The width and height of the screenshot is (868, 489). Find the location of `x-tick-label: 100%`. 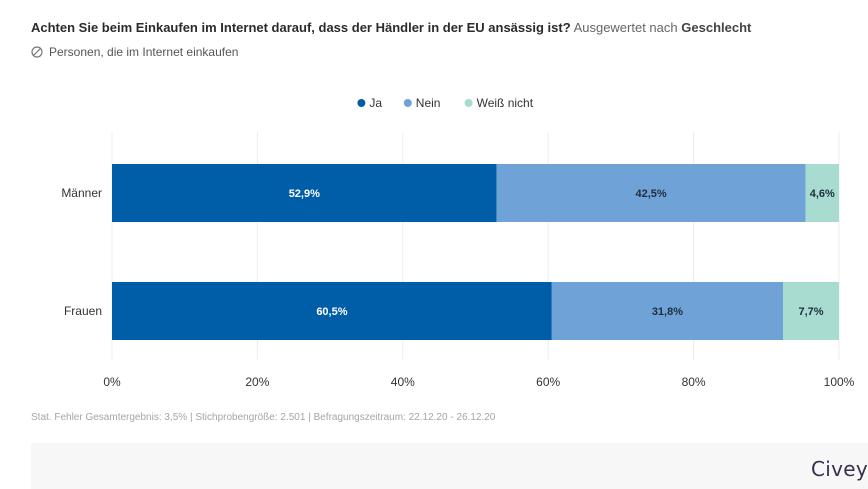

x-tick-label: 100% is located at coordinates (839, 382).